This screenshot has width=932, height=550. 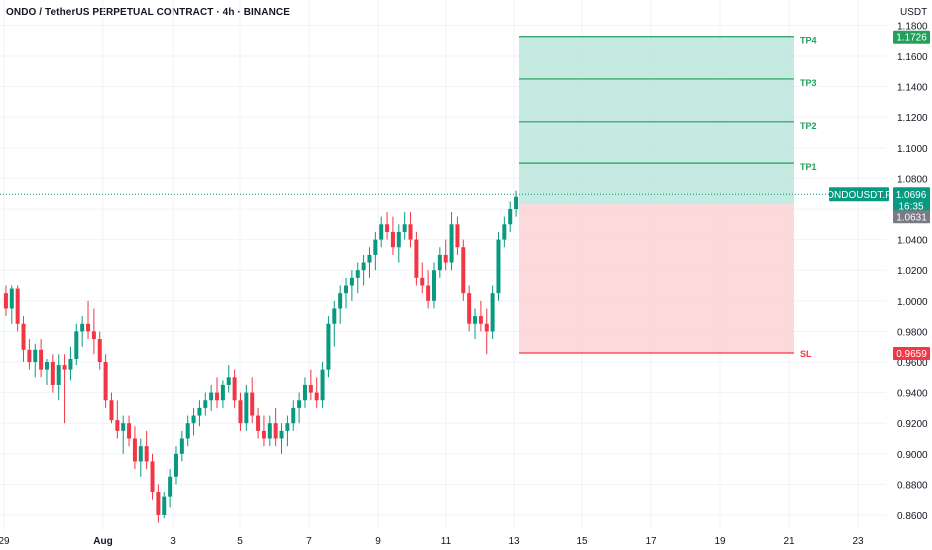 What do you see at coordinates (5, 541) in the screenshot?
I see `time-tick-label: 29` at bounding box center [5, 541].